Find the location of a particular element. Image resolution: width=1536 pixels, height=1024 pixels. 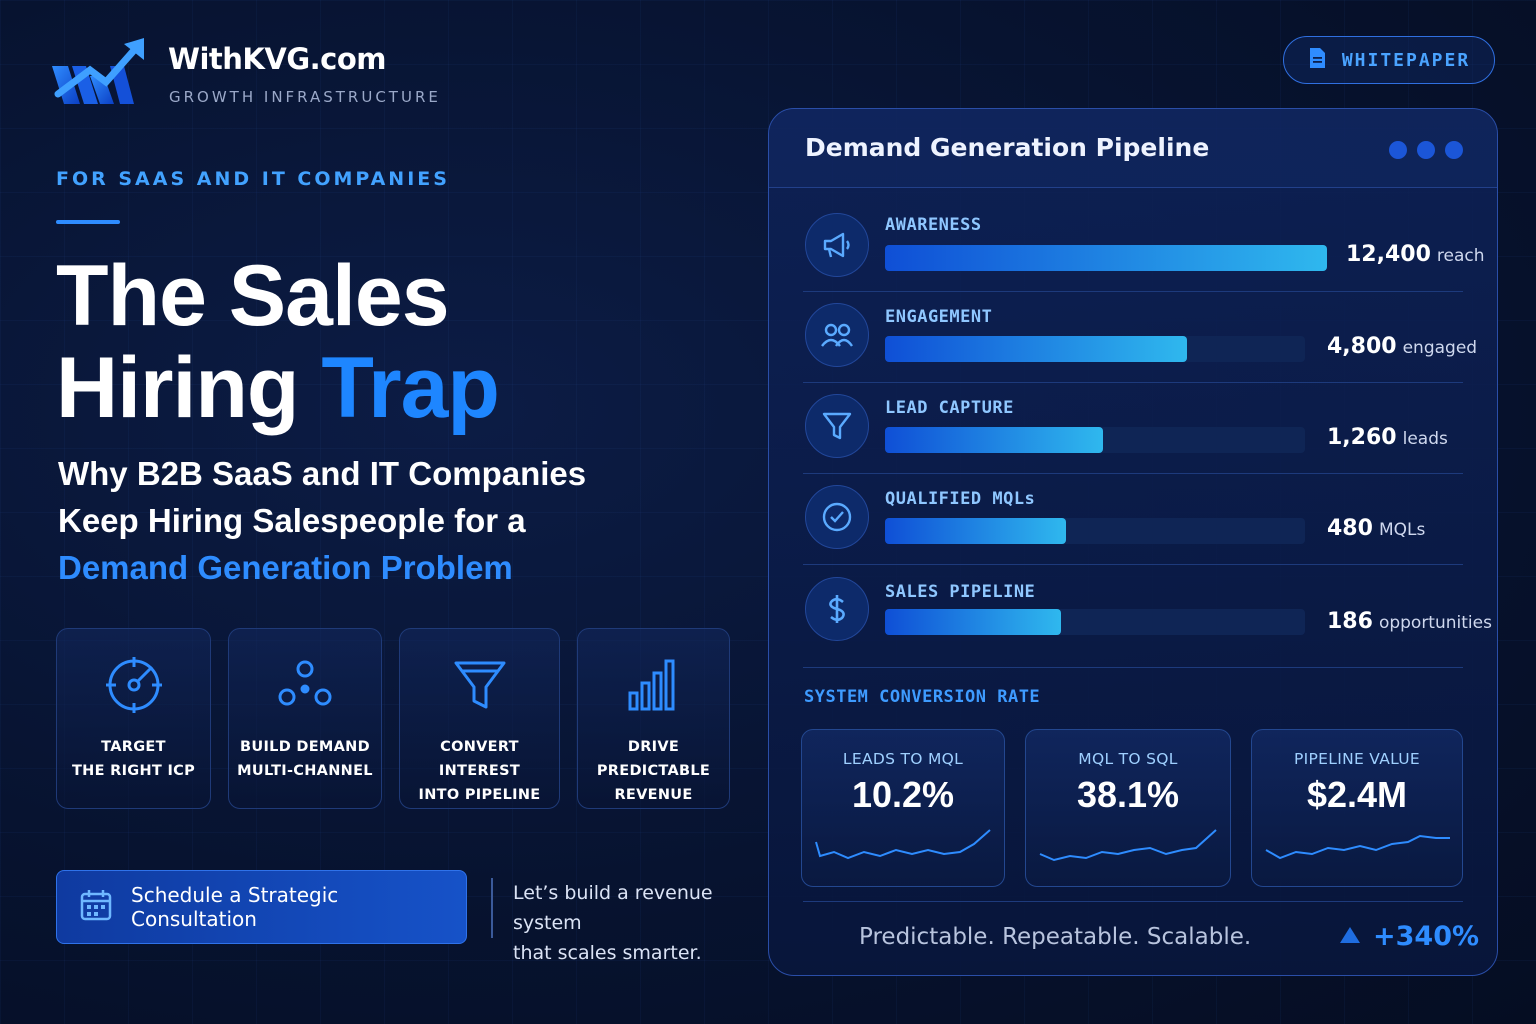

conversion-title: SYSTEM CONVERSION RATE is located at coordinates (922, 697).